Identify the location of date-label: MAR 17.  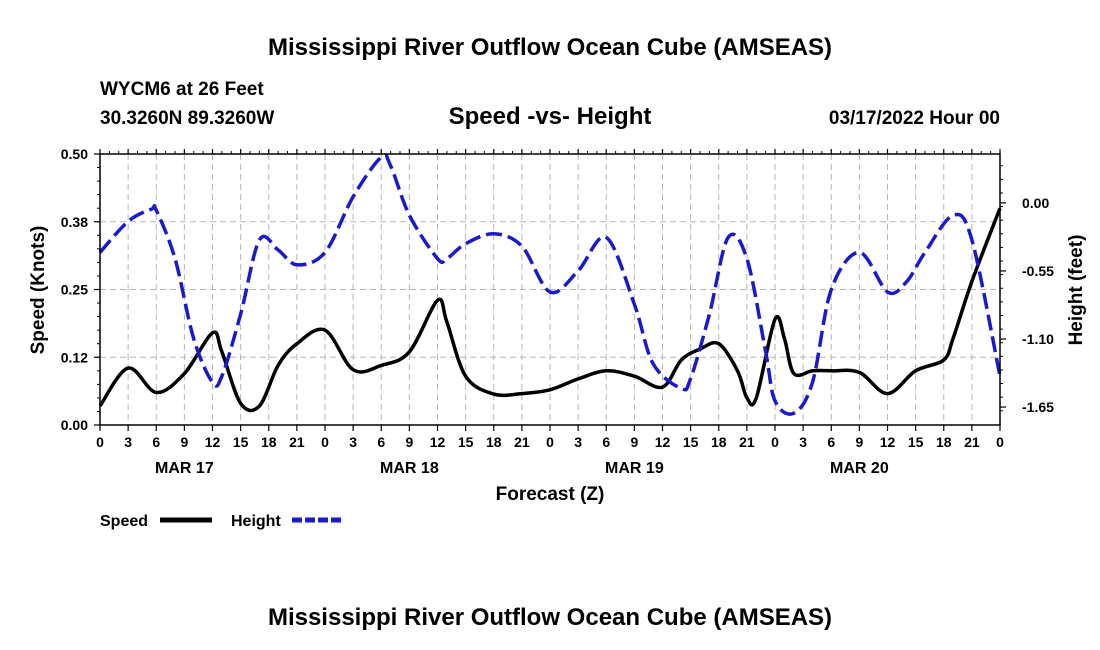
(184, 468).